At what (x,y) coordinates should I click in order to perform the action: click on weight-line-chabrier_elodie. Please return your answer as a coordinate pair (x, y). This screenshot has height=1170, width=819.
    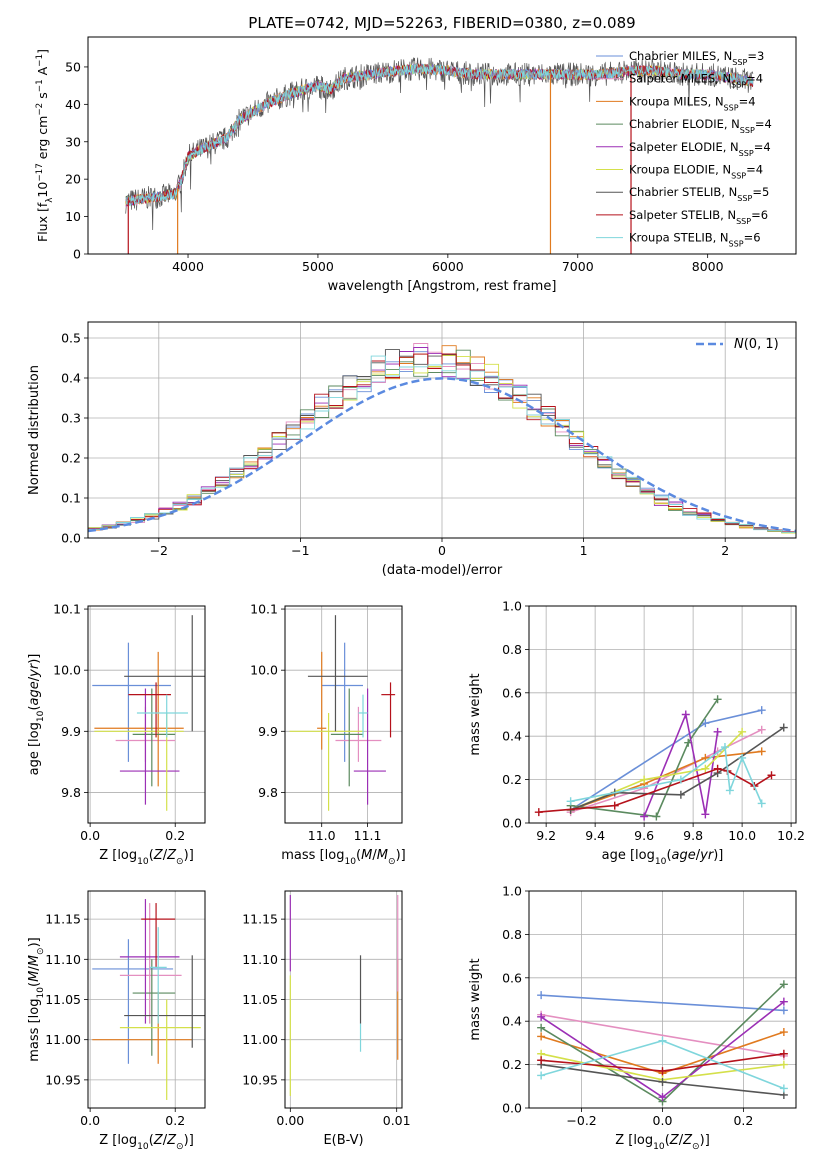
    Looking at the image, I should click on (644, 758).